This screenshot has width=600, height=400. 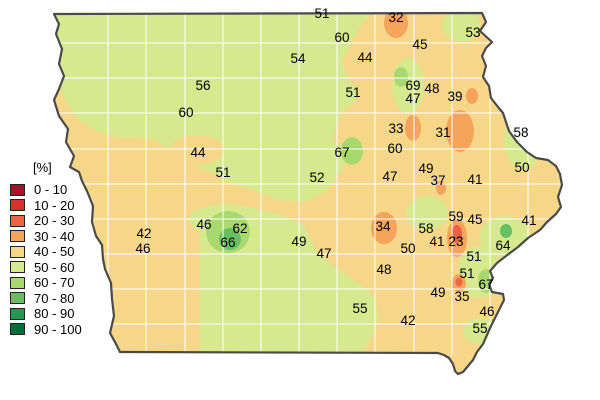 I want to click on legend-range-label: 20 - 30, so click(x=54, y=221).